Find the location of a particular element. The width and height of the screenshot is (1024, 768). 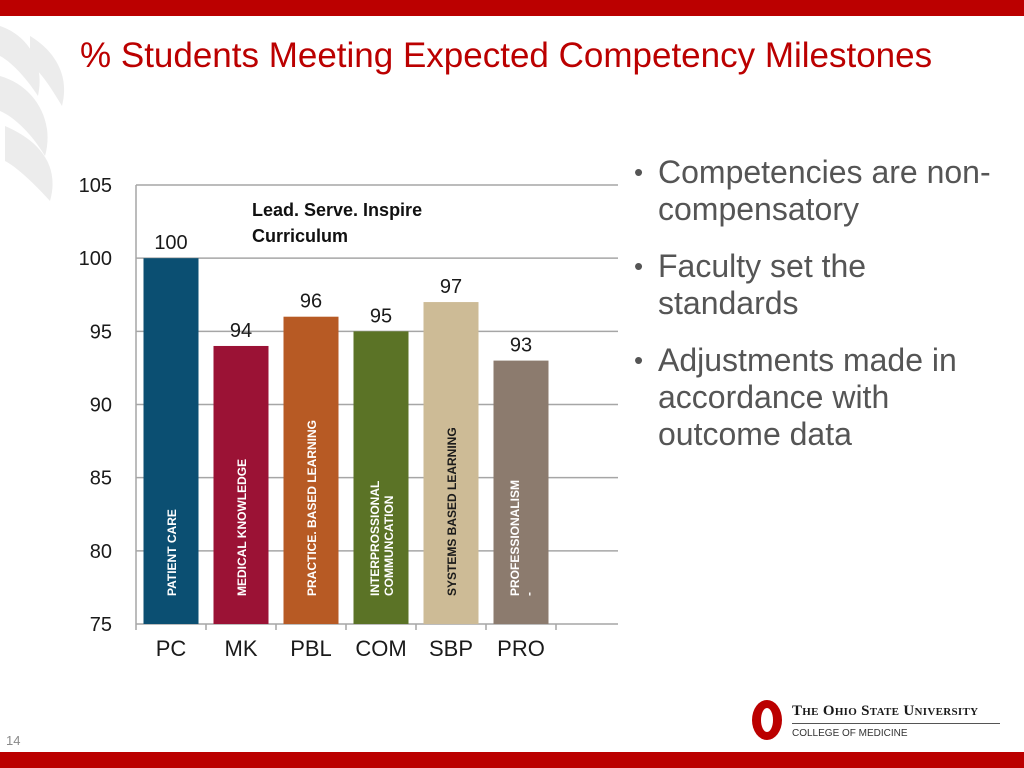

bullet-item: • Competencies are non-compensatory is located at coordinates (820, 191).